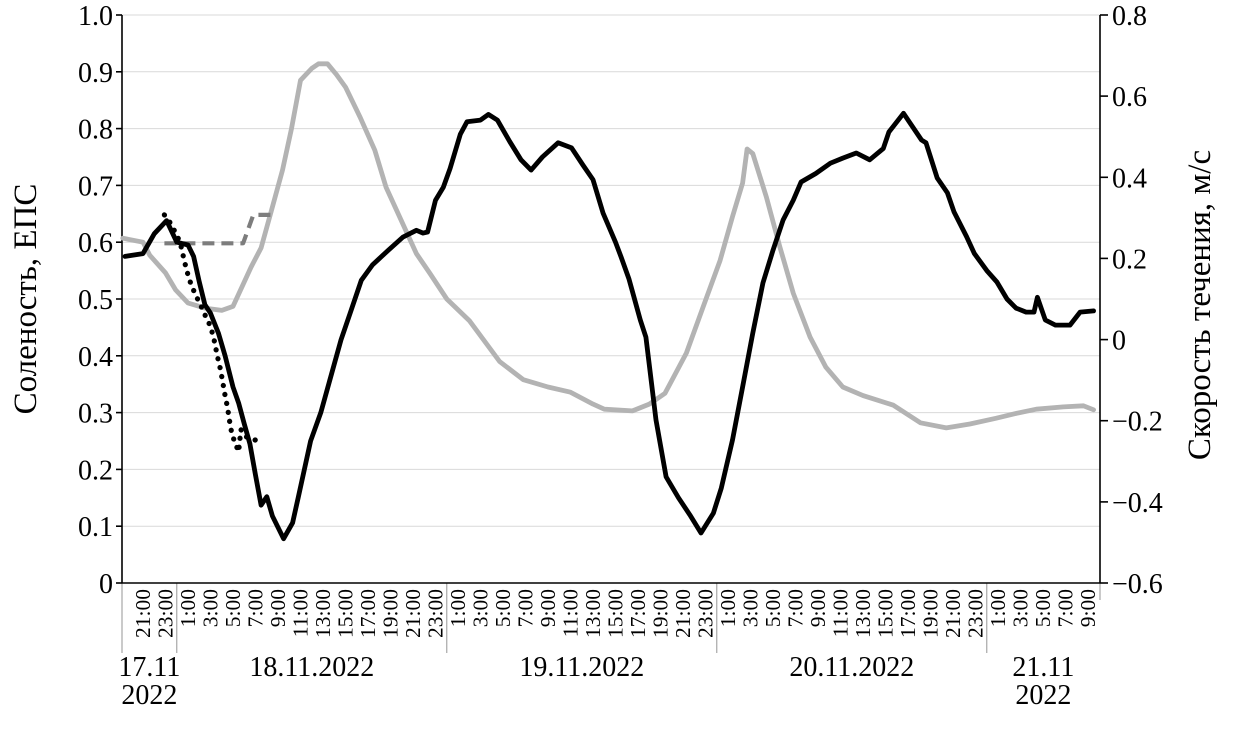 Image resolution: width=1241 pixels, height=731 pixels. What do you see at coordinates (95, 73) in the screenshot?
I see `left-axis-tick-label: 0.9` at bounding box center [95, 73].